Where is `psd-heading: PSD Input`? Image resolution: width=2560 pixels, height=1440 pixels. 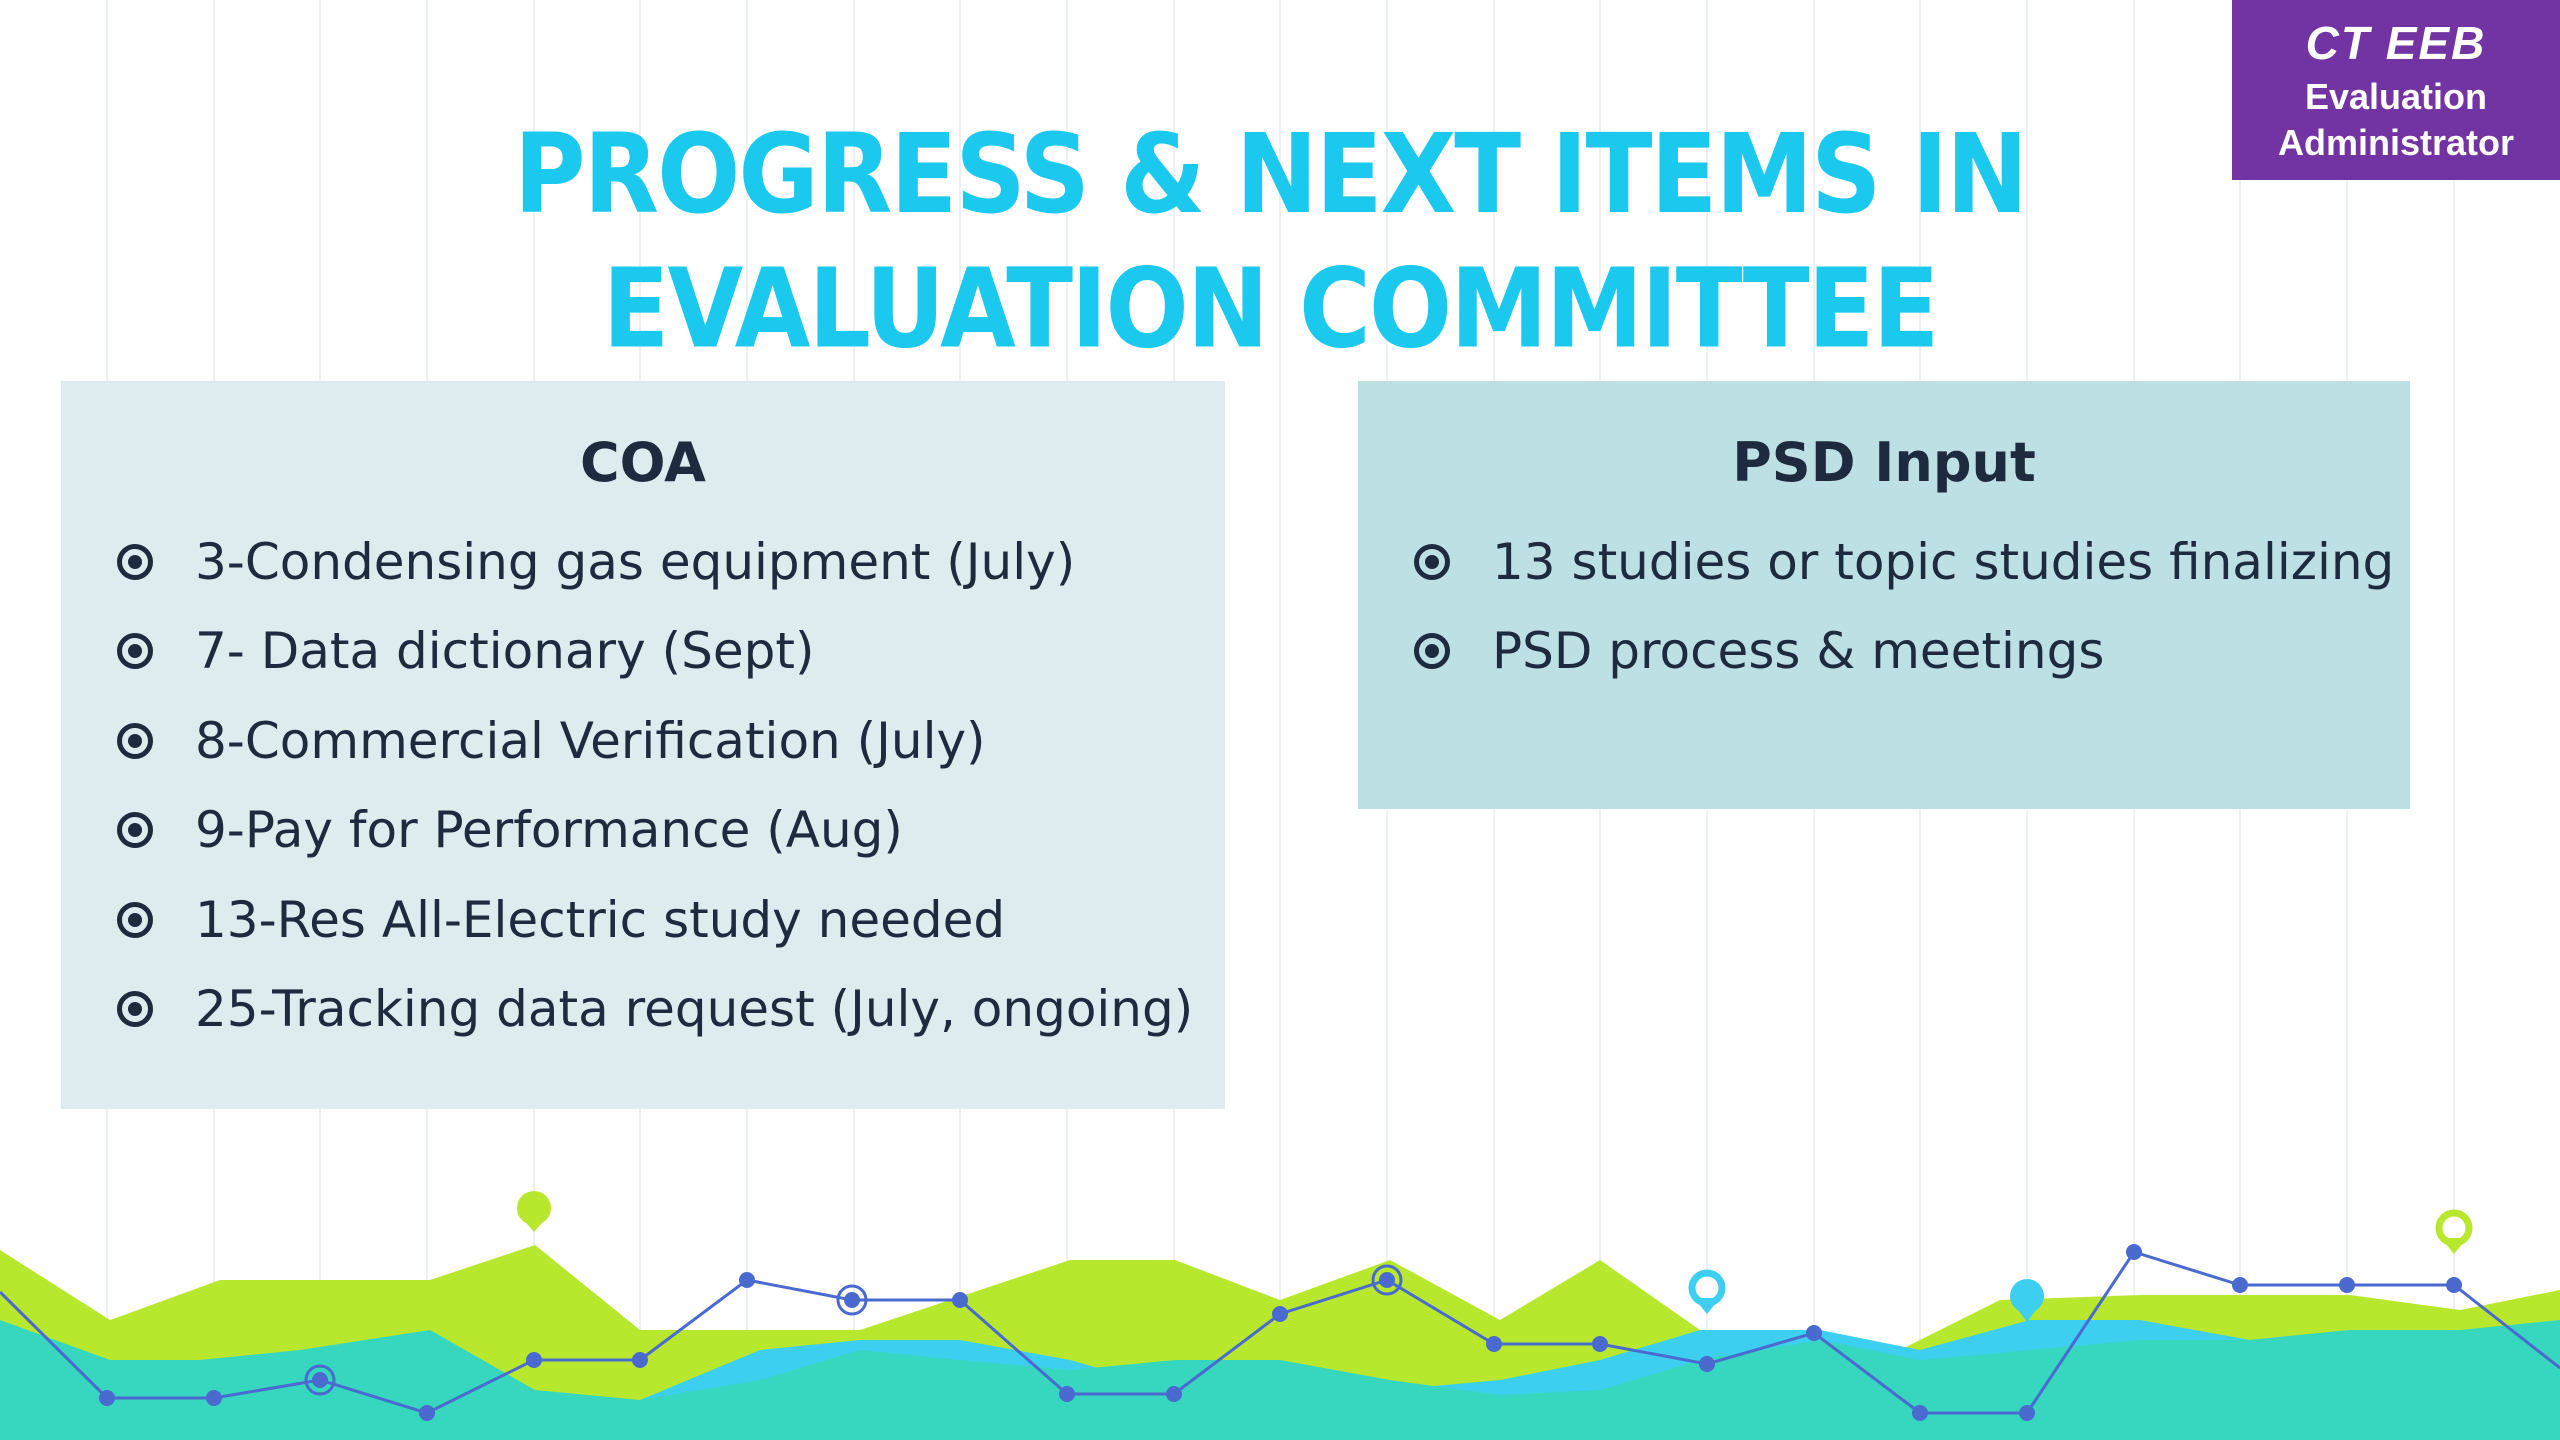 psd-heading: PSD Input is located at coordinates (1884, 462).